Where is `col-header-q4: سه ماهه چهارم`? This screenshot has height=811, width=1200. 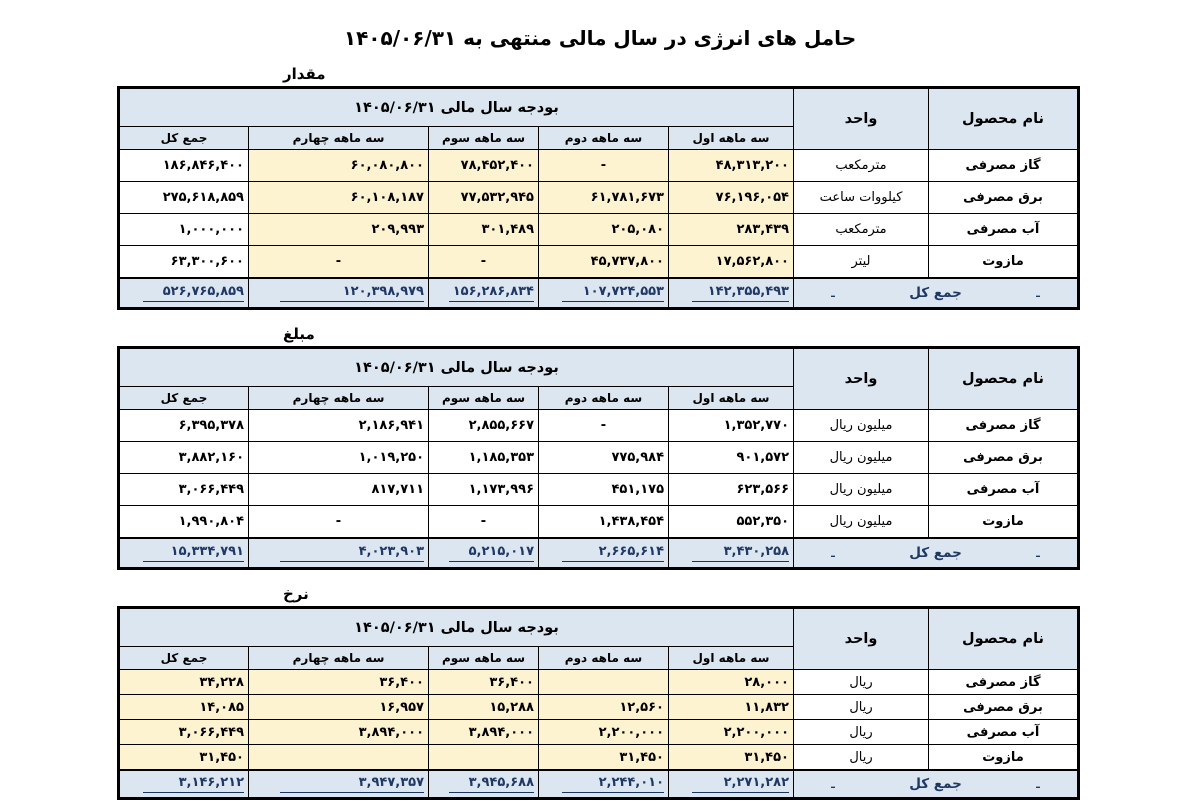 col-header-q4: سه ماهه چهارم is located at coordinates (338, 138).